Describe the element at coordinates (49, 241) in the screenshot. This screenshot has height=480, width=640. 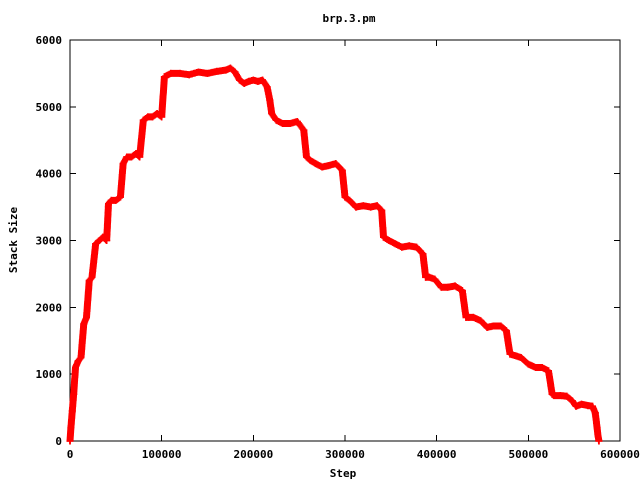
I see `y-tick-label: 3000` at that location.